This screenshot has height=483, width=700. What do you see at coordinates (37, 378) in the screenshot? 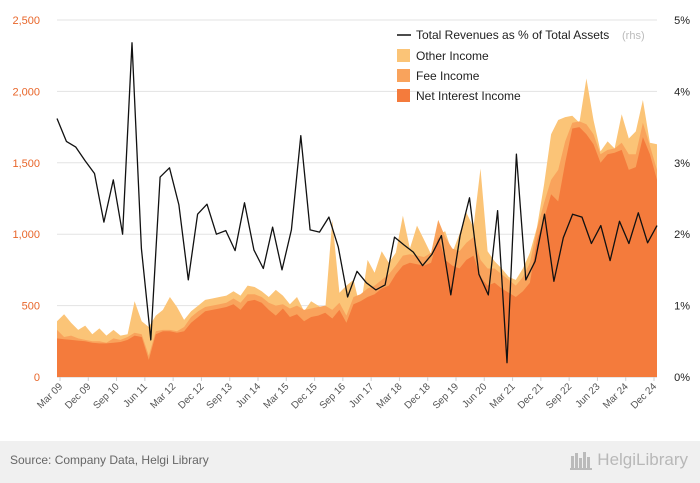
I see `left-axis-tick-label: 0` at bounding box center [37, 378].